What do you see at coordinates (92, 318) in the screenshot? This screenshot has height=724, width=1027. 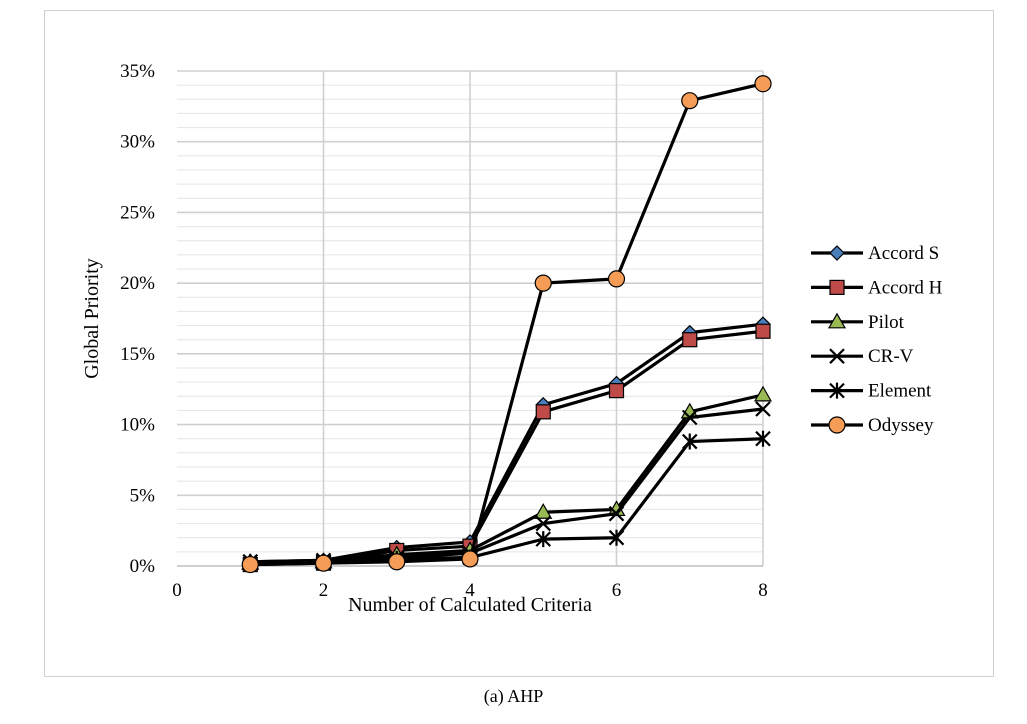 I see `y-axis-title: Global Priority` at bounding box center [92, 318].